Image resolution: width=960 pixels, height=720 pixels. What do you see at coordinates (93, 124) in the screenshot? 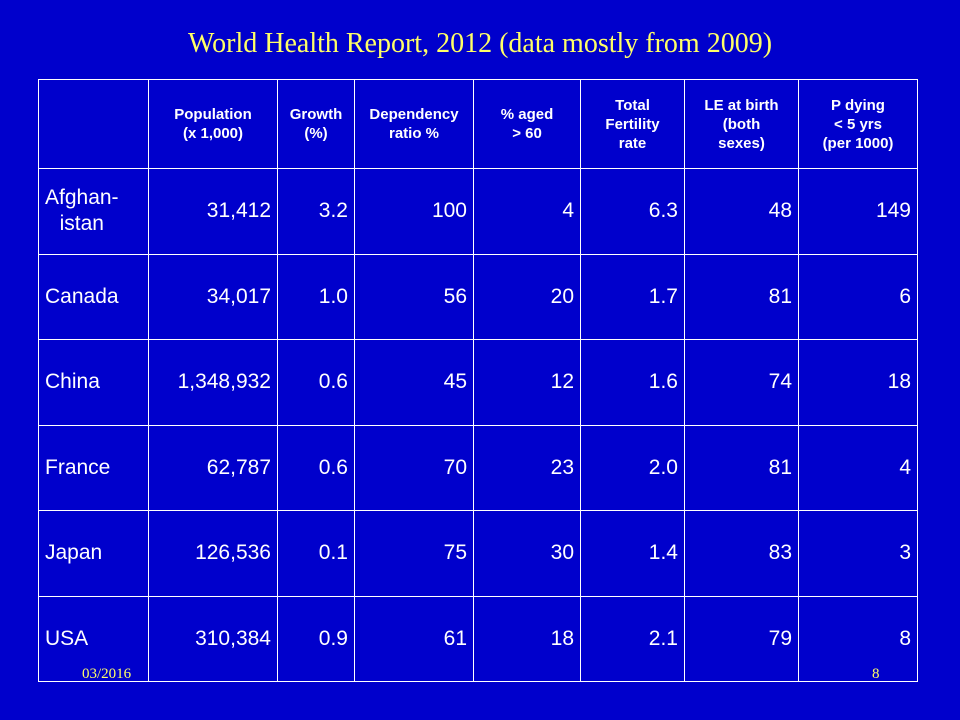
I see `header-cell-empty` at bounding box center [93, 124].